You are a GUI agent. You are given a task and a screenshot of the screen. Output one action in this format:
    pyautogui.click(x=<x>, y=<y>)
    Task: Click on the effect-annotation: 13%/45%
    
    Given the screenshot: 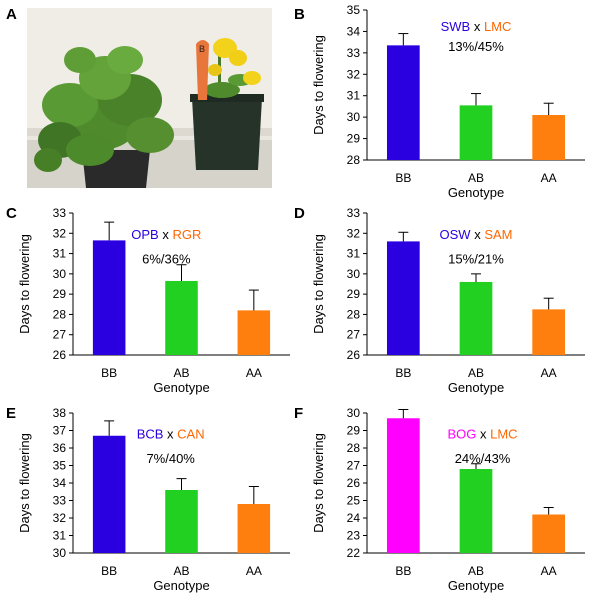 What is the action you would take?
    pyautogui.click(x=476, y=46)
    